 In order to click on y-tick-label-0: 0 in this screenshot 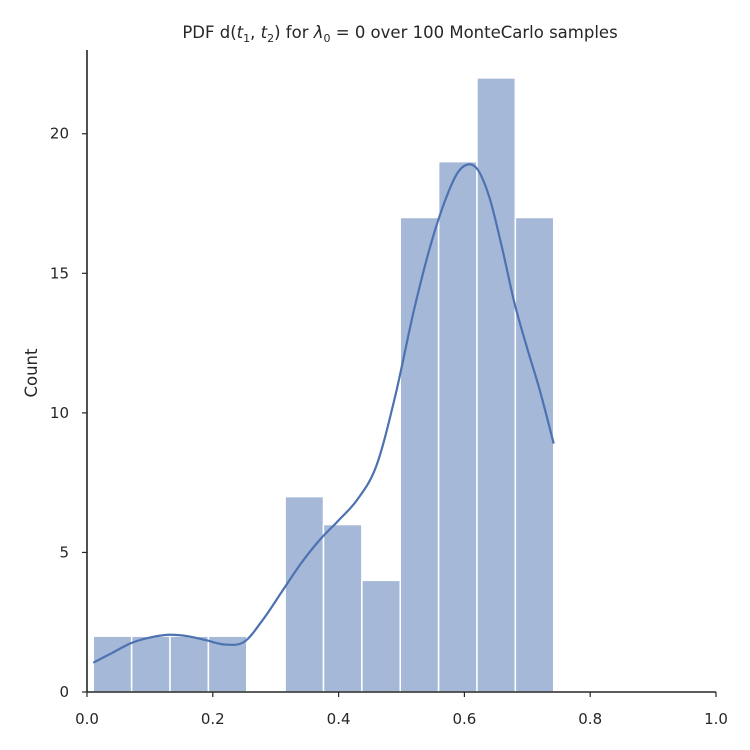, I will do `click(64, 692)`.